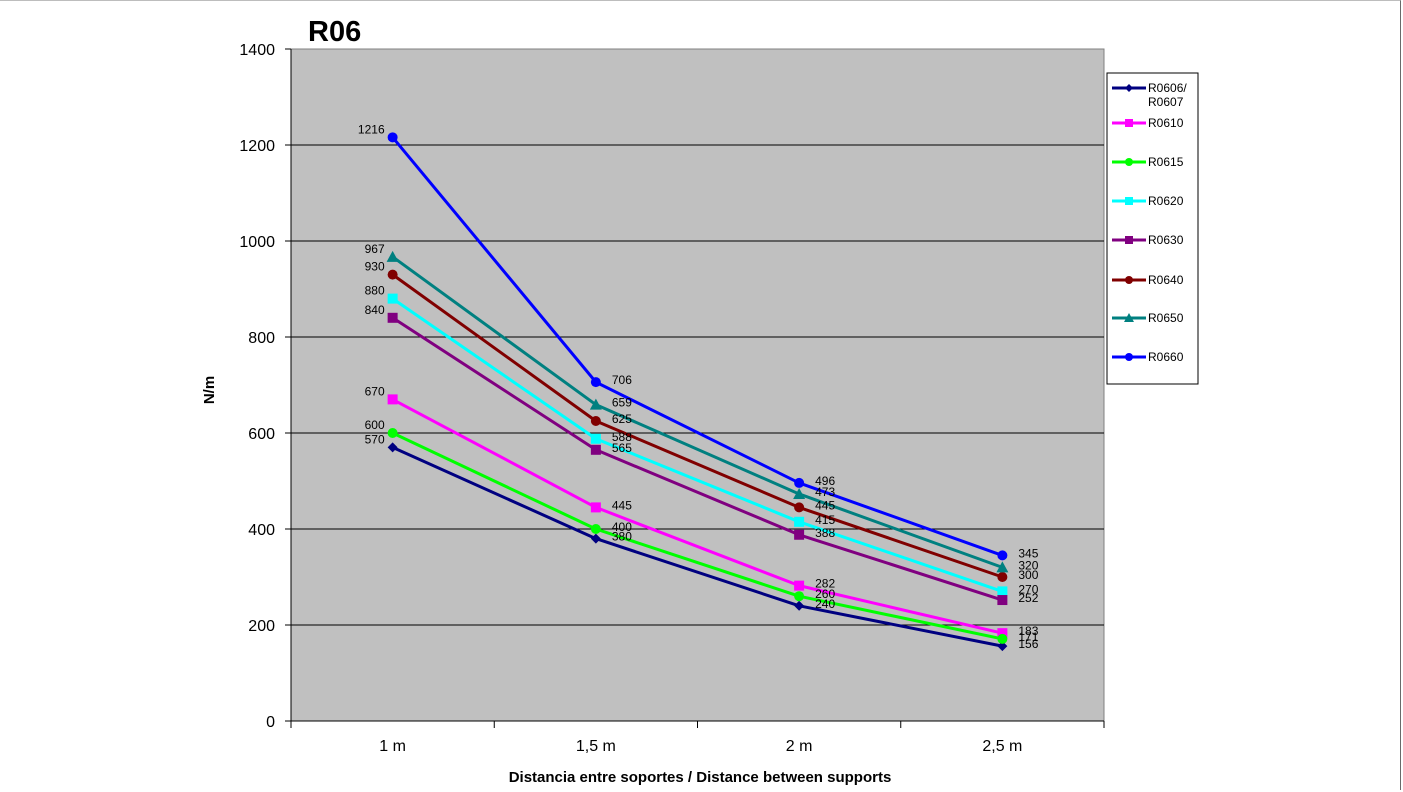 The image size is (1403, 792). What do you see at coordinates (1166, 102) in the screenshot?
I see `legend-label: R0607` at bounding box center [1166, 102].